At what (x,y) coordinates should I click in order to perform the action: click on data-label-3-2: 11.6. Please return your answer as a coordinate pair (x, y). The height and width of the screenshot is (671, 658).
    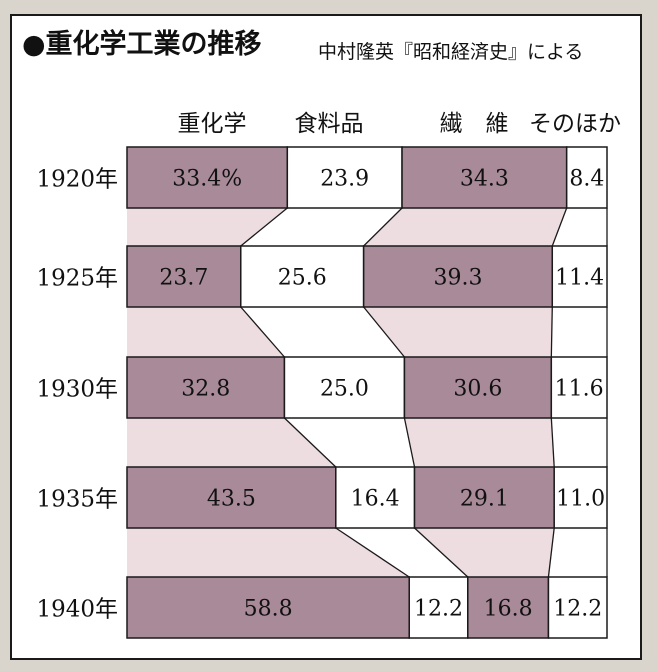
    Looking at the image, I should click on (579, 389).